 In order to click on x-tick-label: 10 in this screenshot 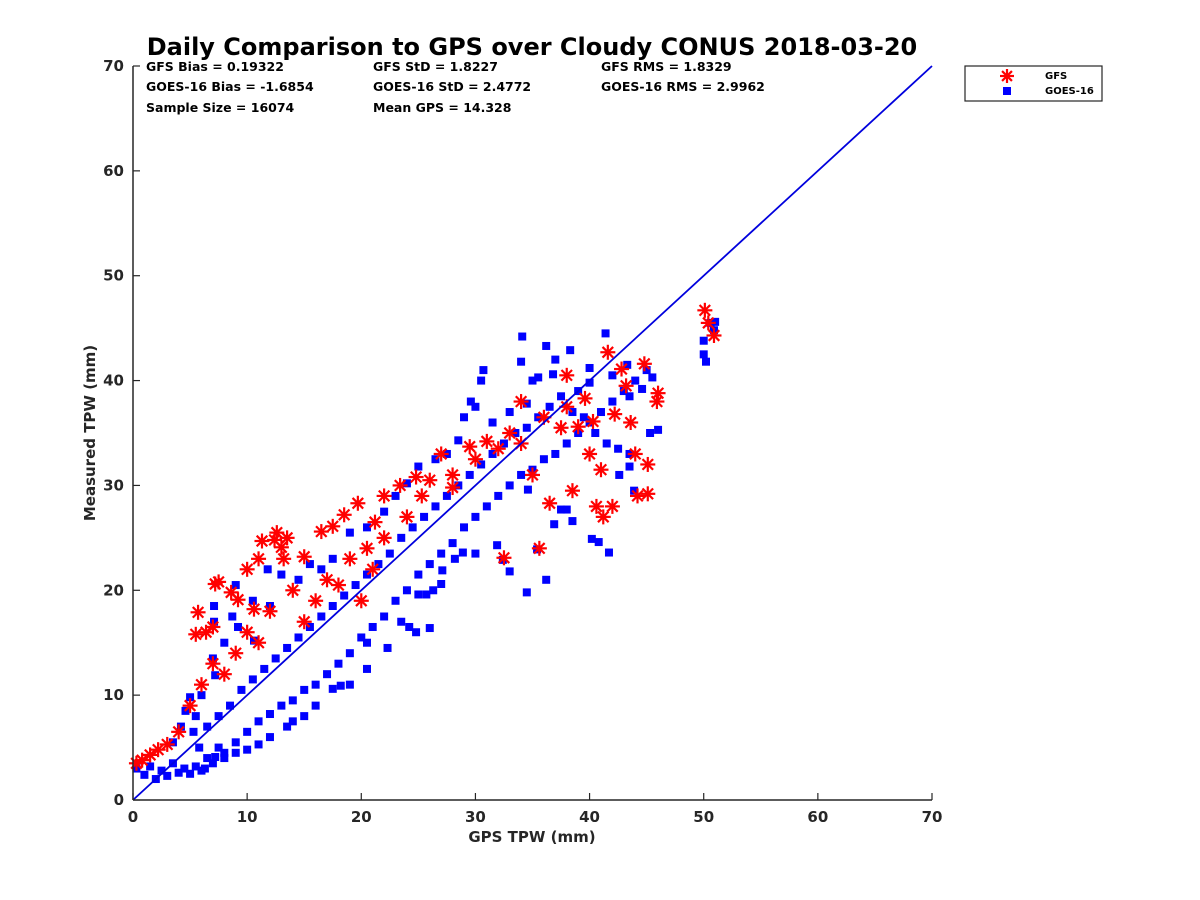, I will do `click(247, 817)`.